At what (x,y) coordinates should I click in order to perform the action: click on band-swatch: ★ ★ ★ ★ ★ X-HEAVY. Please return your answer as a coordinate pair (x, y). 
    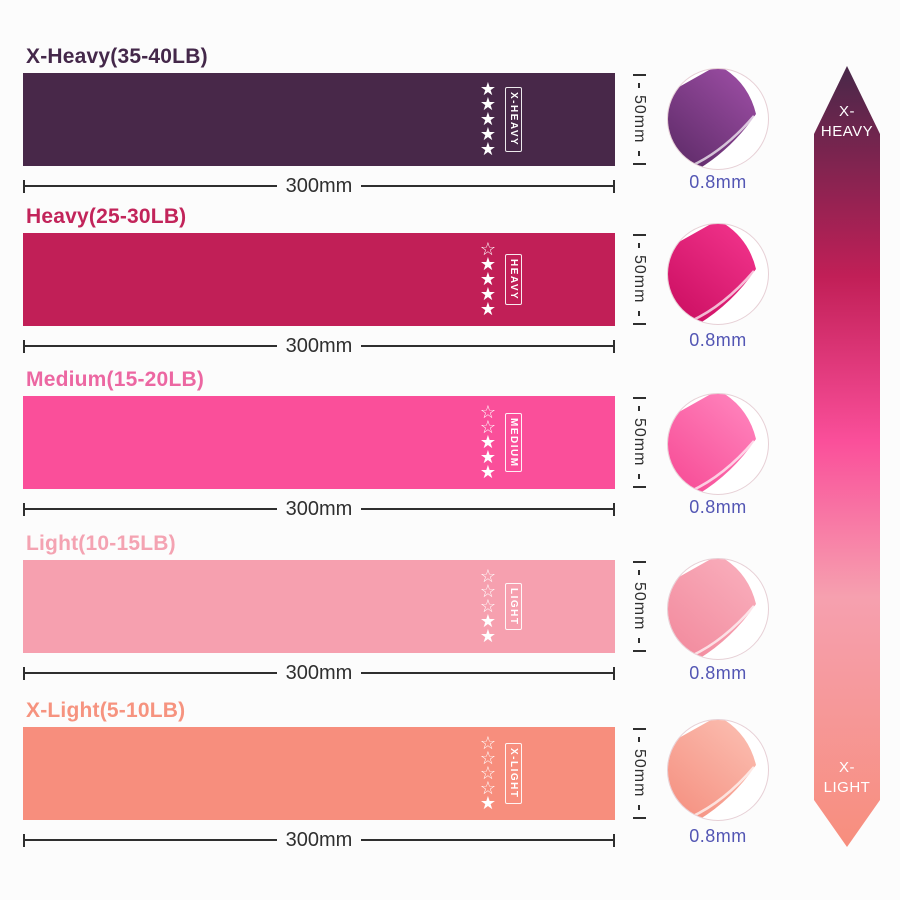
    Looking at the image, I should click on (319, 119).